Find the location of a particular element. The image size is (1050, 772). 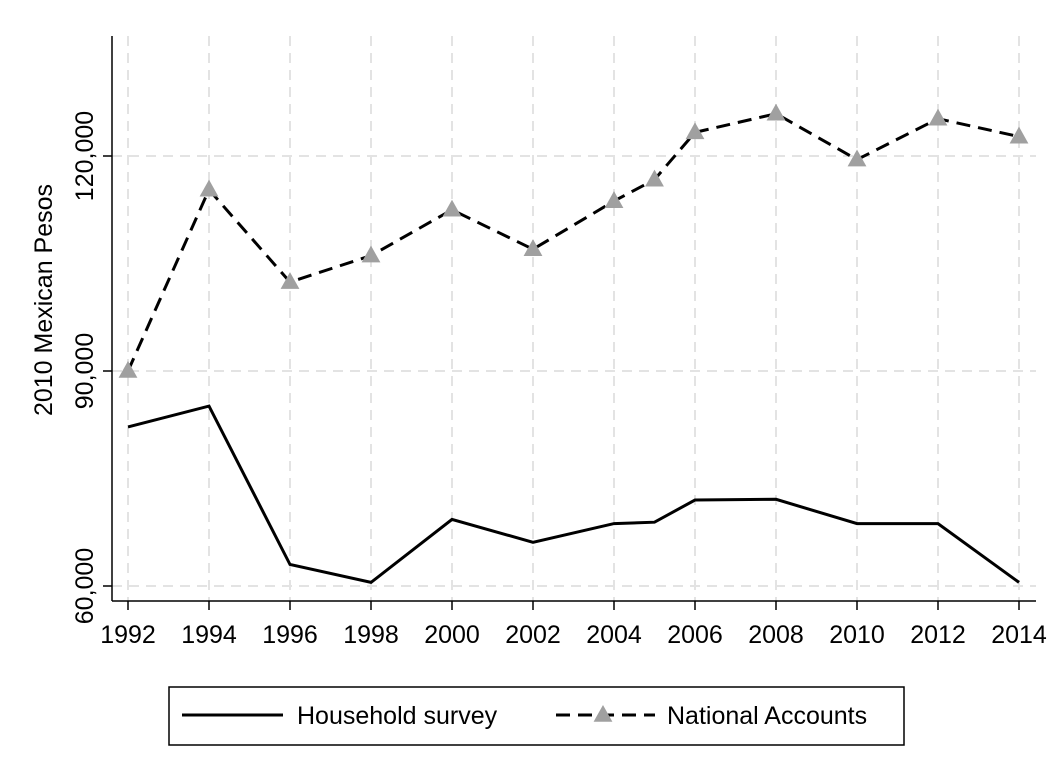

x-tick-label: 1996 is located at coordinates (290, 635).